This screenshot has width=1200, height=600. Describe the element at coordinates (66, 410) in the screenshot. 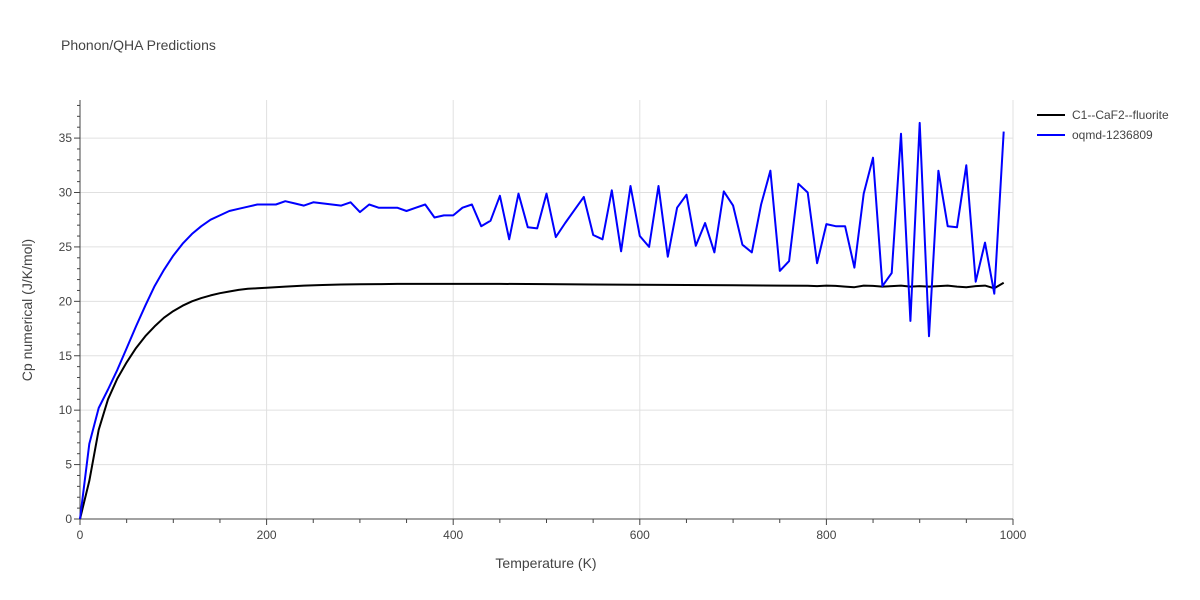

I see `y-tick-label: 10` at that location.